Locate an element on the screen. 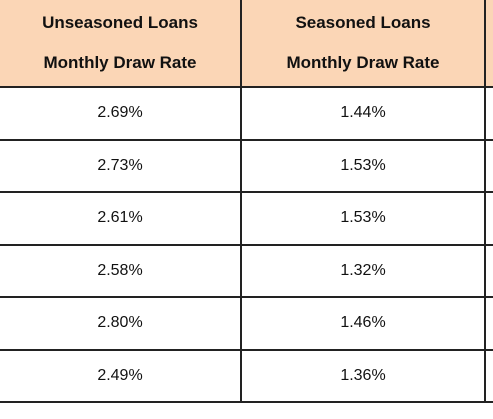  cell-text: 2.58% is located at coordinates (120, 270).